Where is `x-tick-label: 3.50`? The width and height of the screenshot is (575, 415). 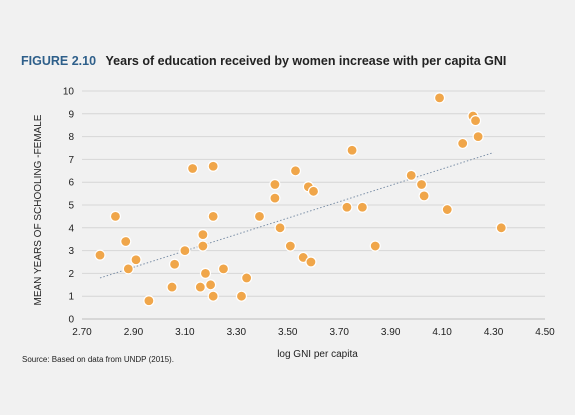
x-tick-label: 3.50 is located at coordinates (288, 332).